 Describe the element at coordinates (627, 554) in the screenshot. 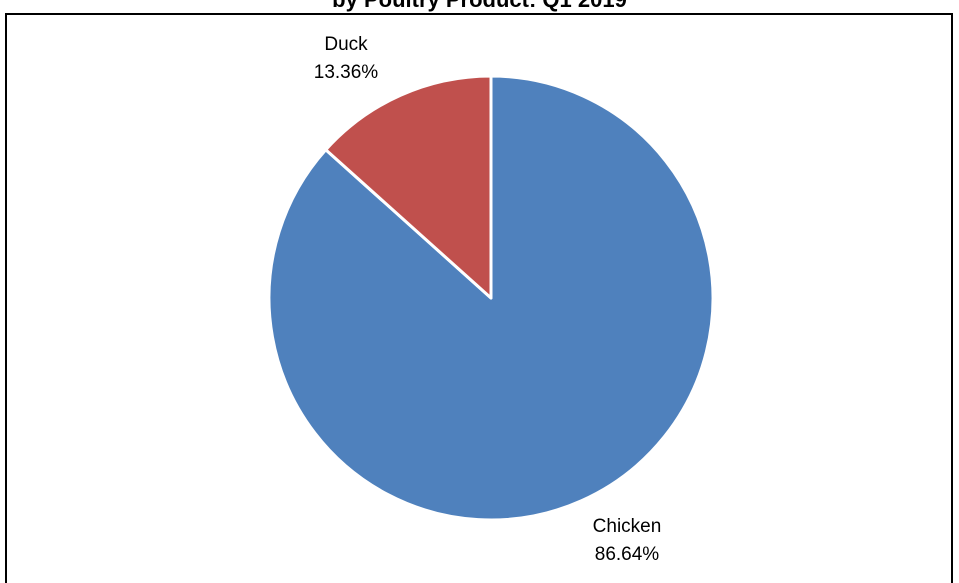

I see `slice-value-chicken: 86.64%` at that location.